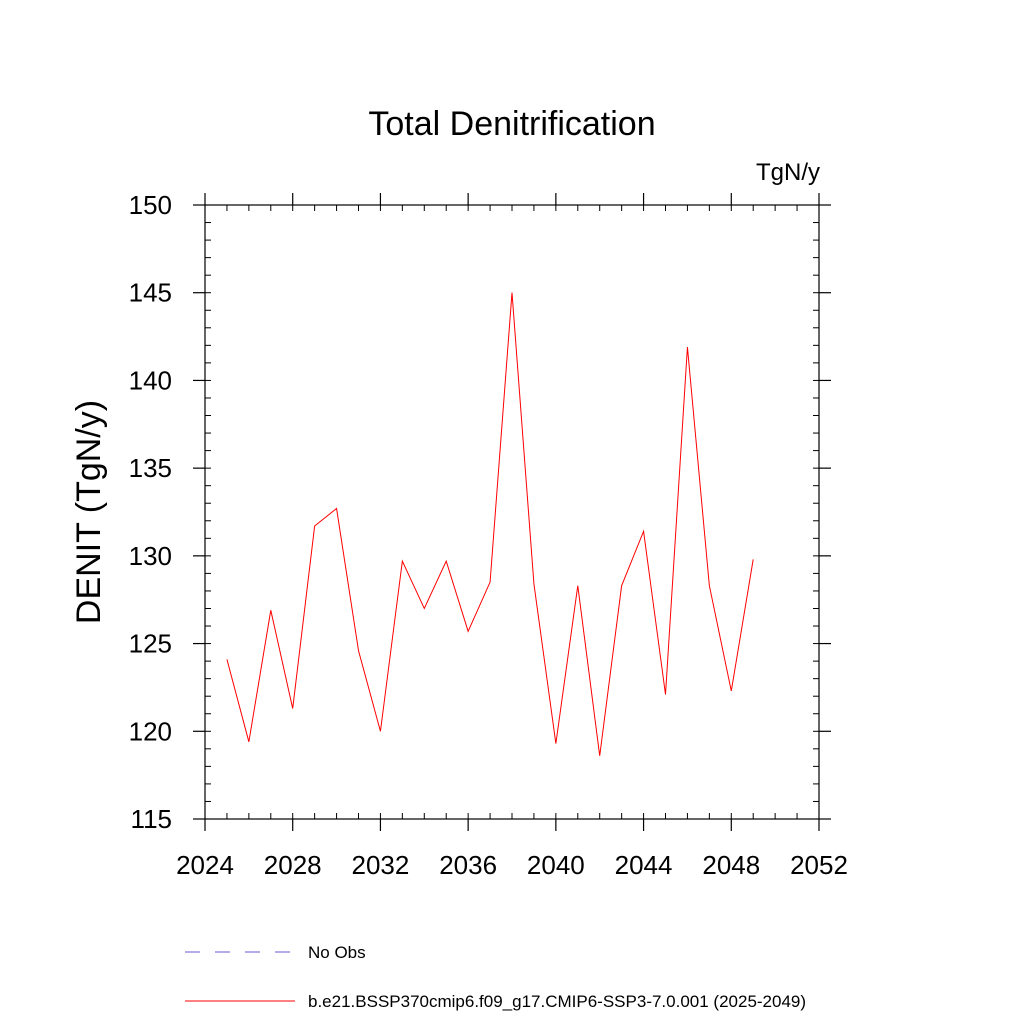 The height and width of the screenshot is (1024, 1024). I want to click on y-axis-label: DENIT (TgN/y), so click(89, 512).